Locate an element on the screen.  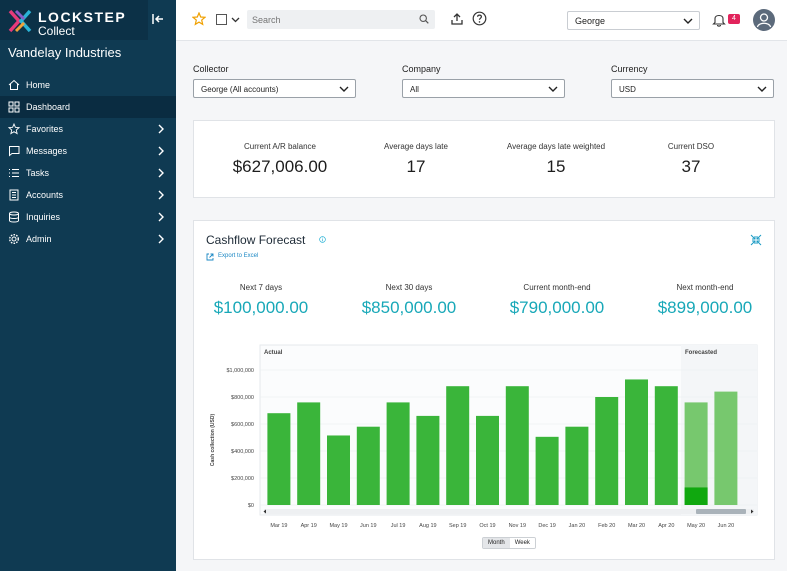
chart-scrollbar-thumb is located at coordinates (721, 511).